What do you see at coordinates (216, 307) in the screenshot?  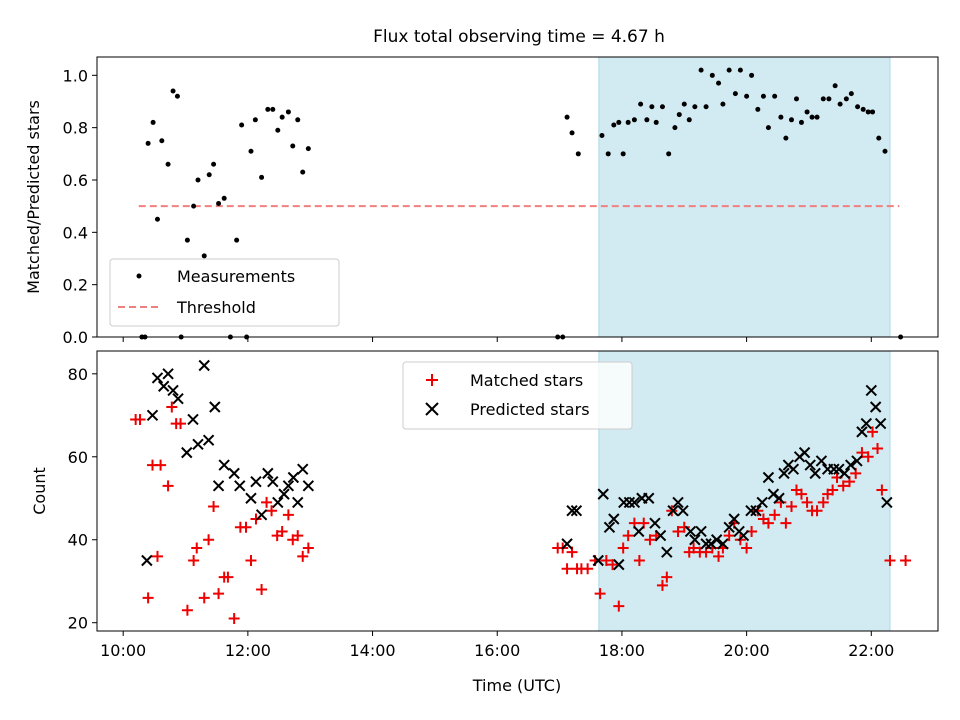 I see `legend-label-threshold: Threshold` at bounding box center [216, 307].